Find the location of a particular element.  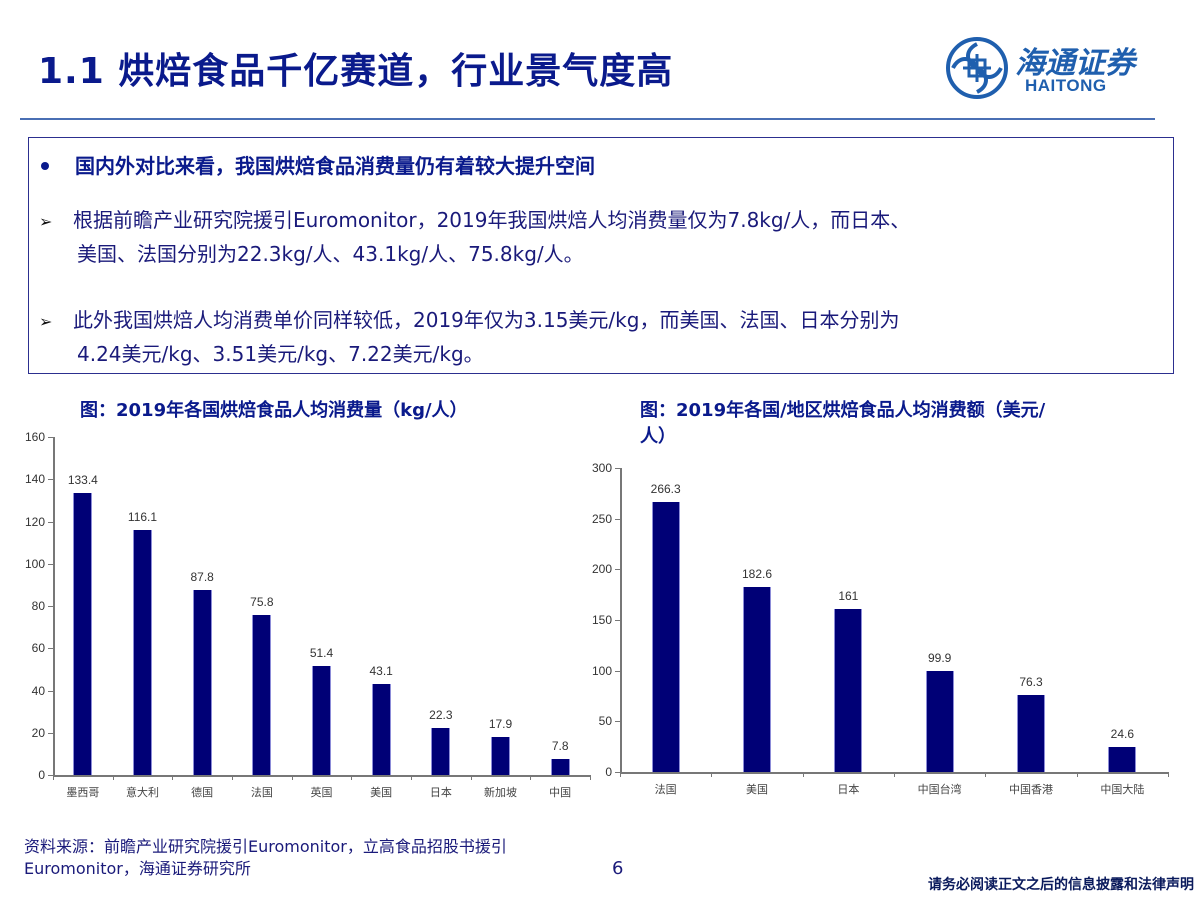

data-label: 161 is located at coordinates (848, 595).